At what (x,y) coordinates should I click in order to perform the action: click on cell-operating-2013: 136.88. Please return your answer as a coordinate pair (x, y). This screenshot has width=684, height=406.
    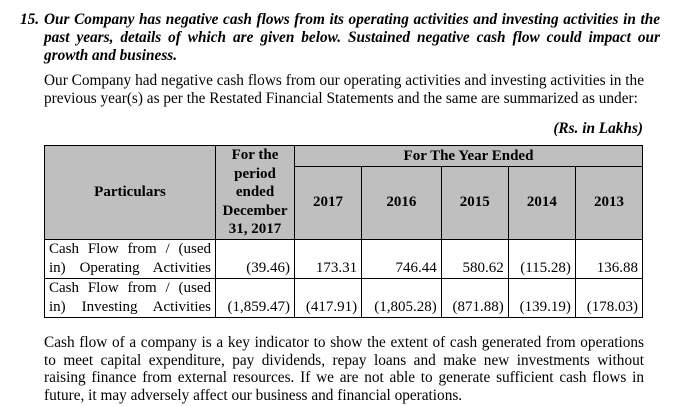
    Looking at the image, I should click on (609, 258).